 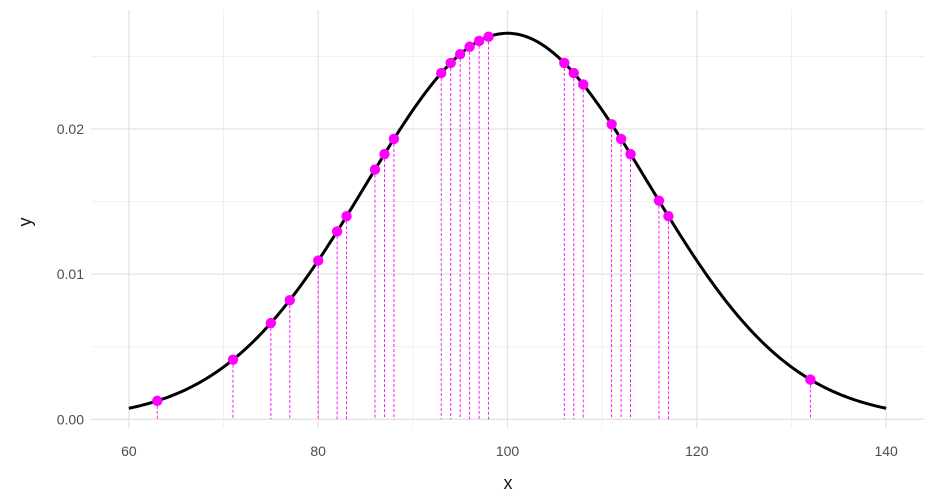 I want to click on x-tick-label: 140, so click(x=886, y=451).